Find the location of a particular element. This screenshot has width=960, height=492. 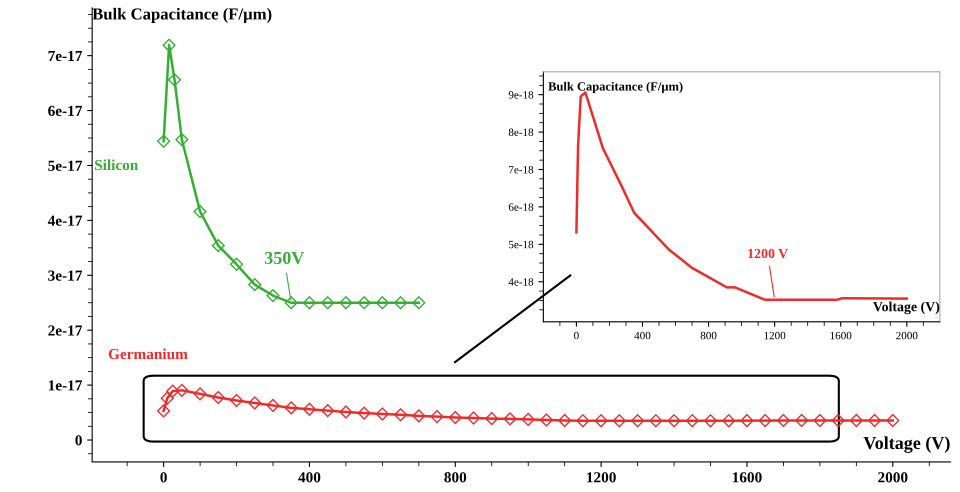

y-tick-label: 4e-18 is located at coordinates (521, 282).